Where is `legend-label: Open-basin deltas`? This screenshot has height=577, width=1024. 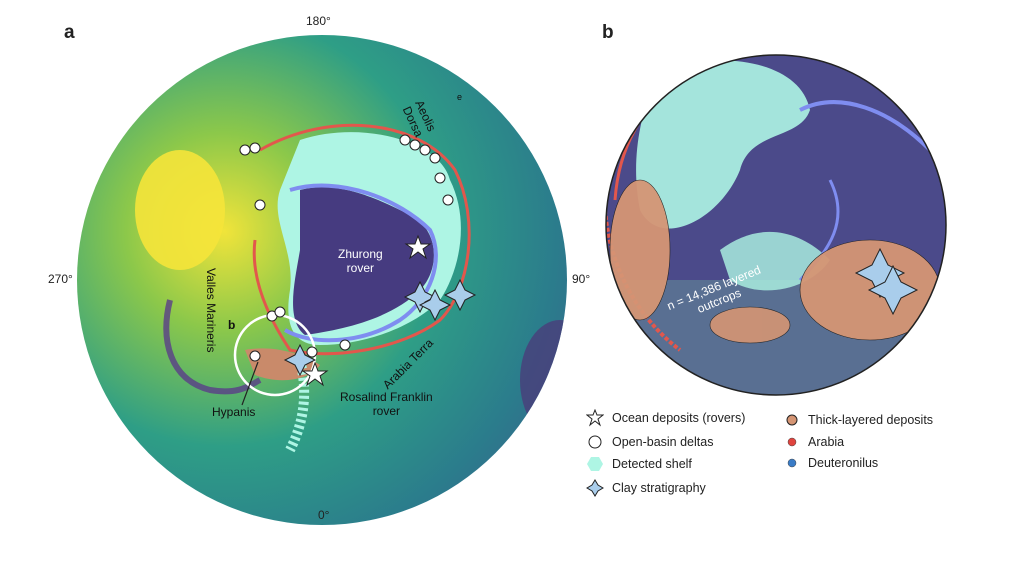 legend-label: Open-basin deltas is located at coordinates (663, 442).